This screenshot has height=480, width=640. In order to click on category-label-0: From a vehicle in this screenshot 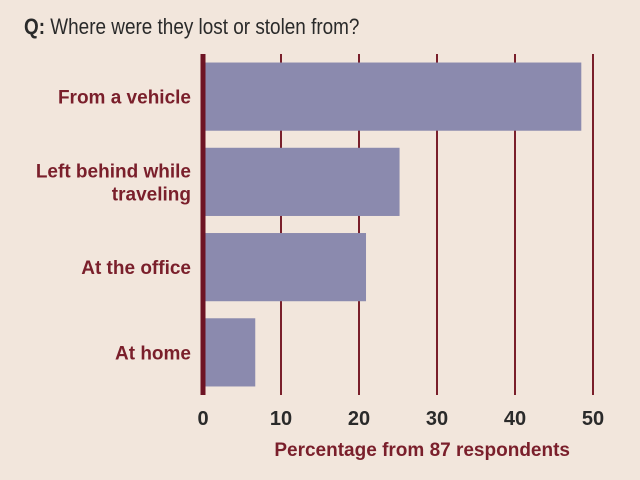, I will do `click(124, 98)`.